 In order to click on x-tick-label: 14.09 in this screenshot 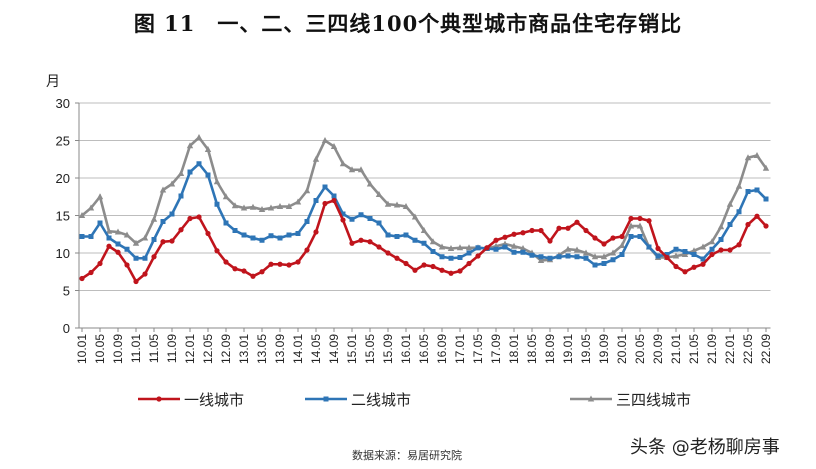, I will do `click(334, 349)`.